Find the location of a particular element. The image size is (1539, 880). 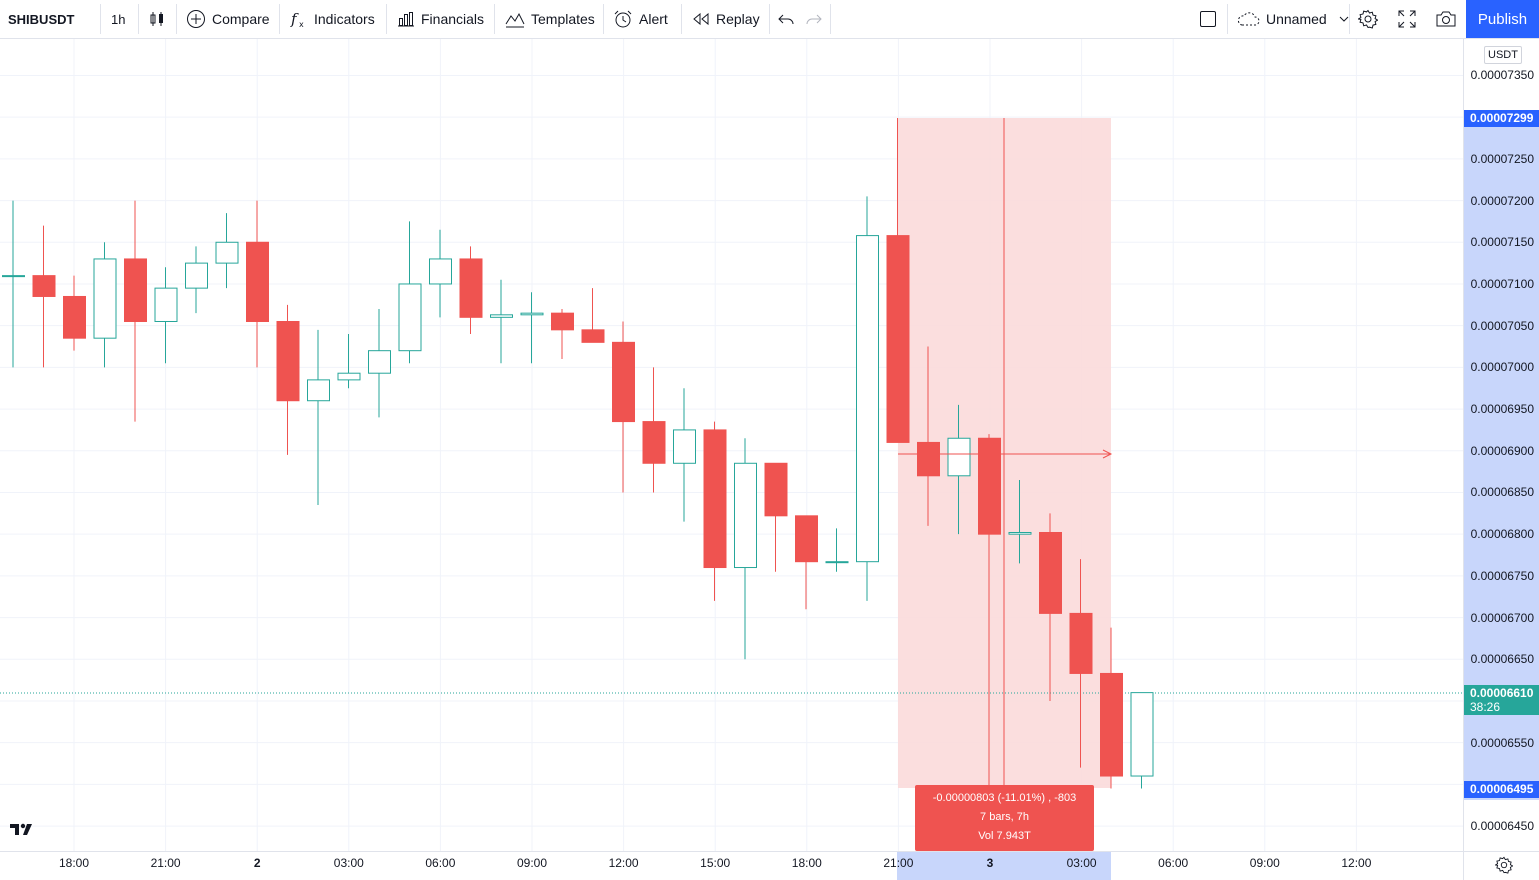

chart-type-button is located at coordinates (157, 19).